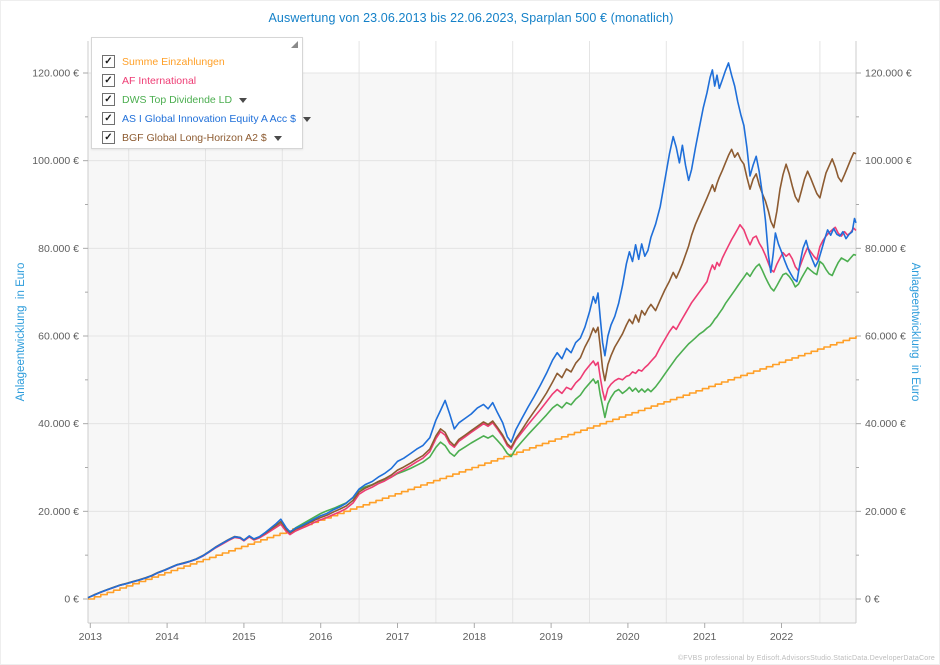 The height and width of the screenshot is (665, 940). What do you see at coordinates (628, 637) in the screenshot?
I see `x-tick-label: 2020` at bounding box center [628, 637].